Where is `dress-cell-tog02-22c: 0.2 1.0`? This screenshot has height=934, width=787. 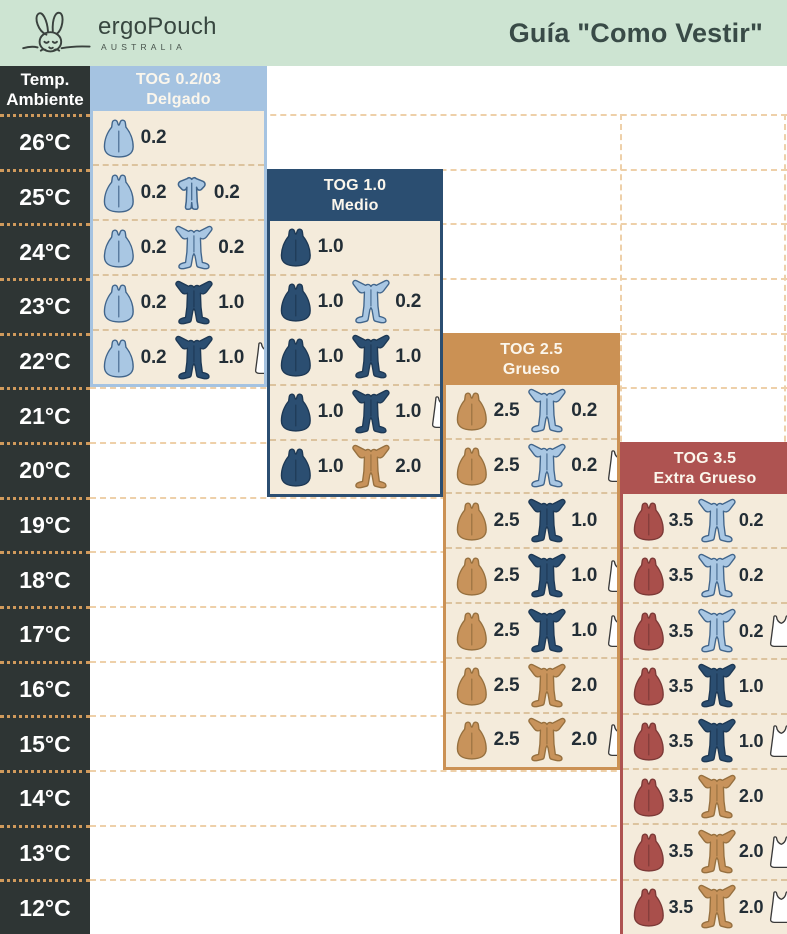 dress-cell-tog02-22c: 0.2 1.0 is located at coordinates (178, 356).